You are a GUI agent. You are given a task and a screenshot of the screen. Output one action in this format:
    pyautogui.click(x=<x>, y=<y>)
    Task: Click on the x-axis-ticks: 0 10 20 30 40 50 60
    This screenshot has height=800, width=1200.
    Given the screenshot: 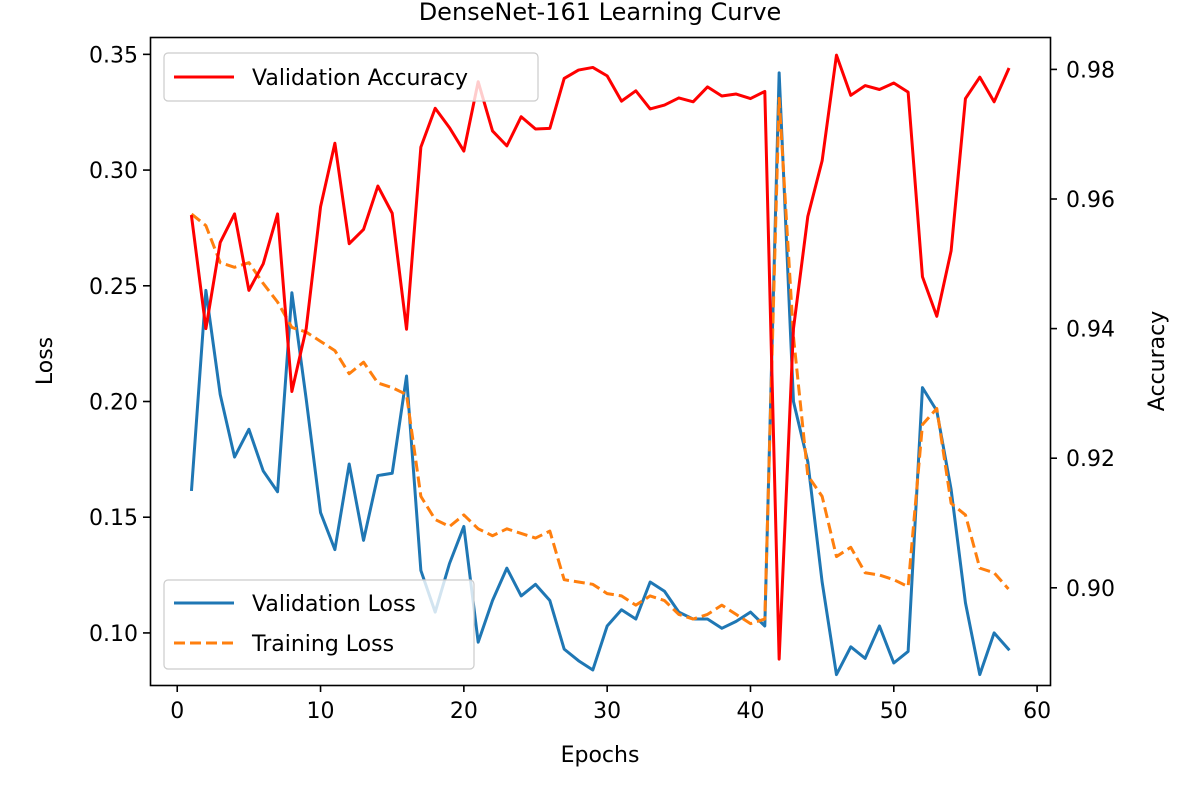 What is the action you would take?
    pyautogui.click(x=610, y=704)
    